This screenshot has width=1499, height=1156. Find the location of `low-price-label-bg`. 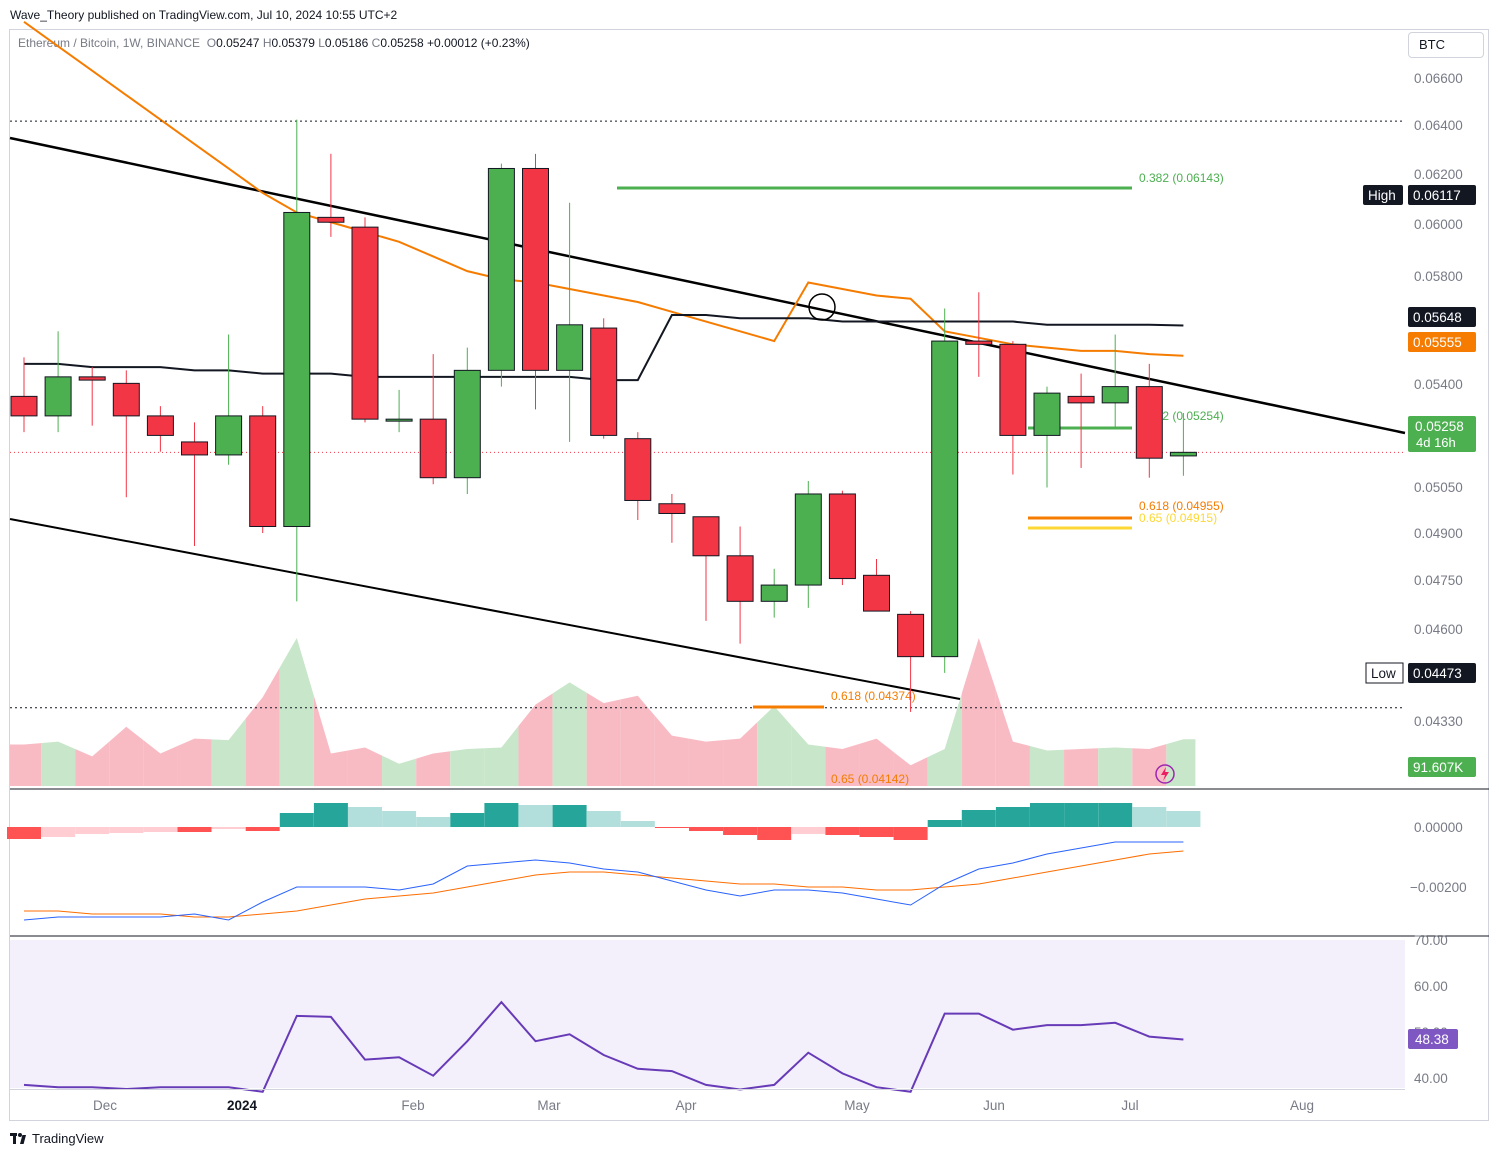

low-price-label-bg is located at coordinates (1442, 673).